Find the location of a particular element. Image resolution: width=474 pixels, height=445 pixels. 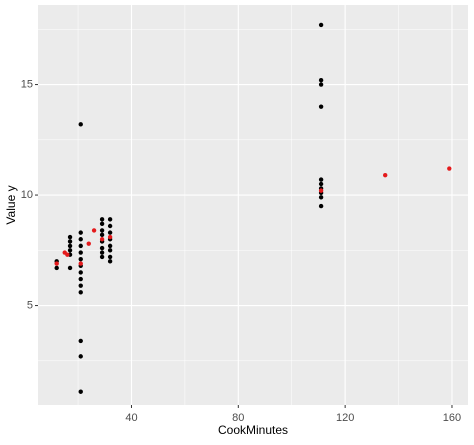

y-tick-label: 15 is located at coordinates (27, 84).